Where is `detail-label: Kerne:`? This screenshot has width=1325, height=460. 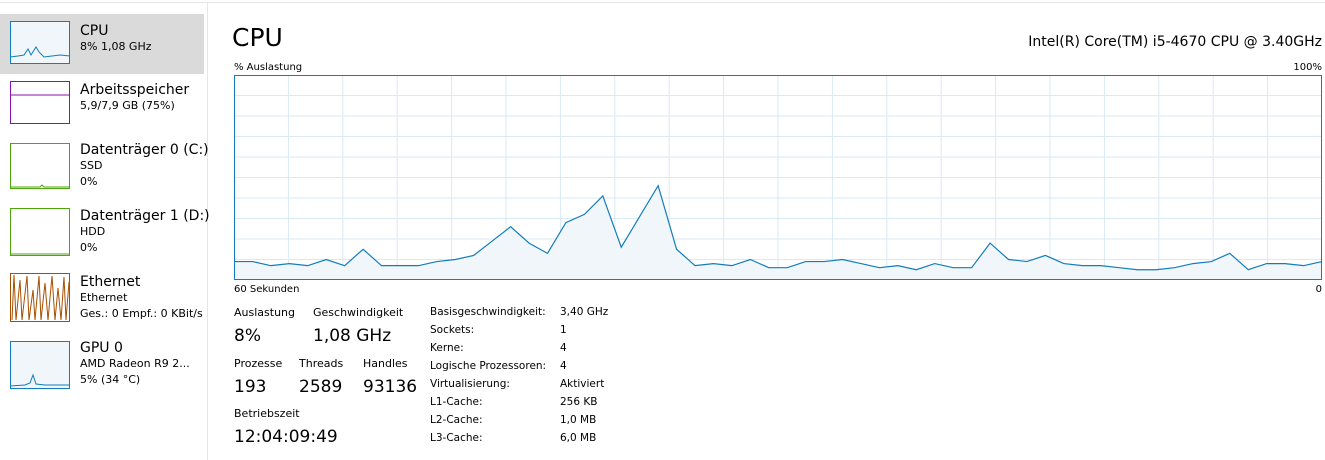
detail-label: Kerne: is located at coordinates (447, 348).